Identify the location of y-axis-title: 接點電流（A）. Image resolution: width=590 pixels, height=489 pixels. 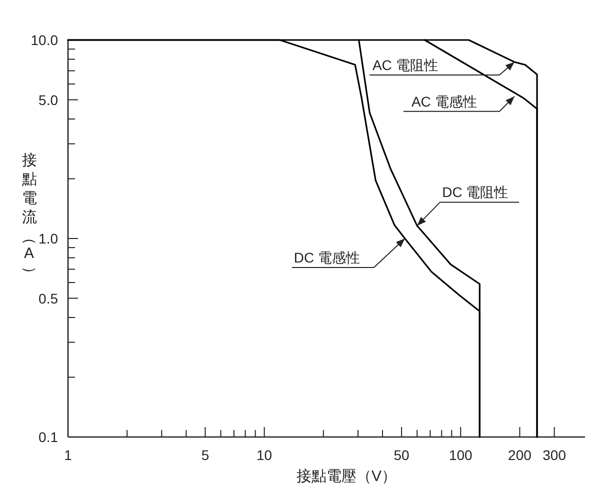
(29, 216).